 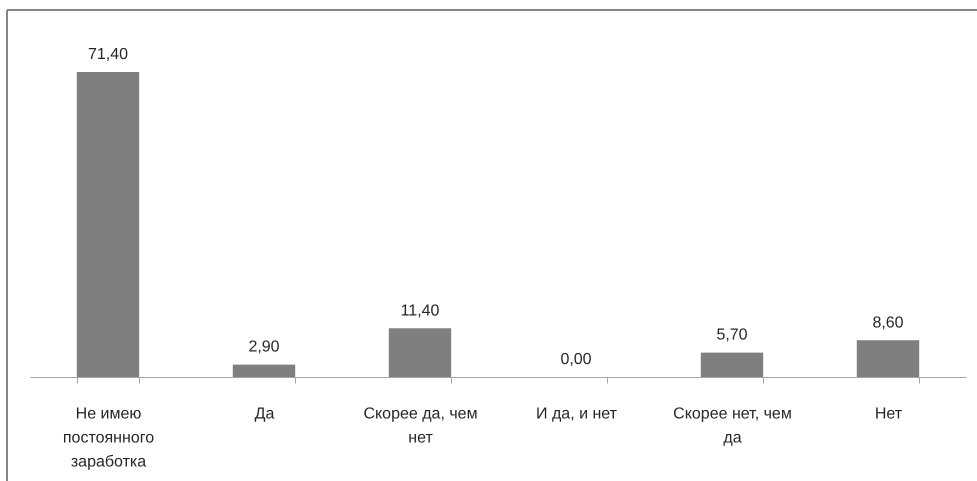 What do you see at coordinates (420, 426) in the screenshot?
I see `x-tick-label: Скорее да, чем нет` at bounding box center [420, 426].